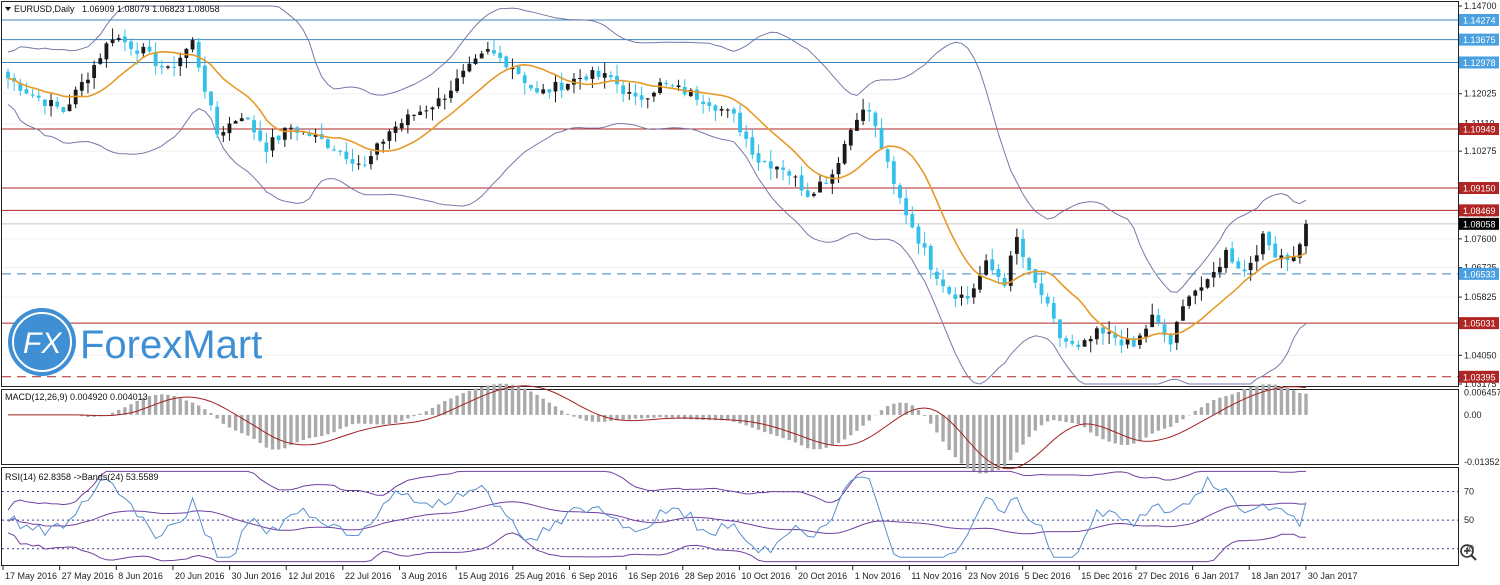 This screenshot has width=1500, height=585. I want to click on rsi-band-lower, so click(657, 547).